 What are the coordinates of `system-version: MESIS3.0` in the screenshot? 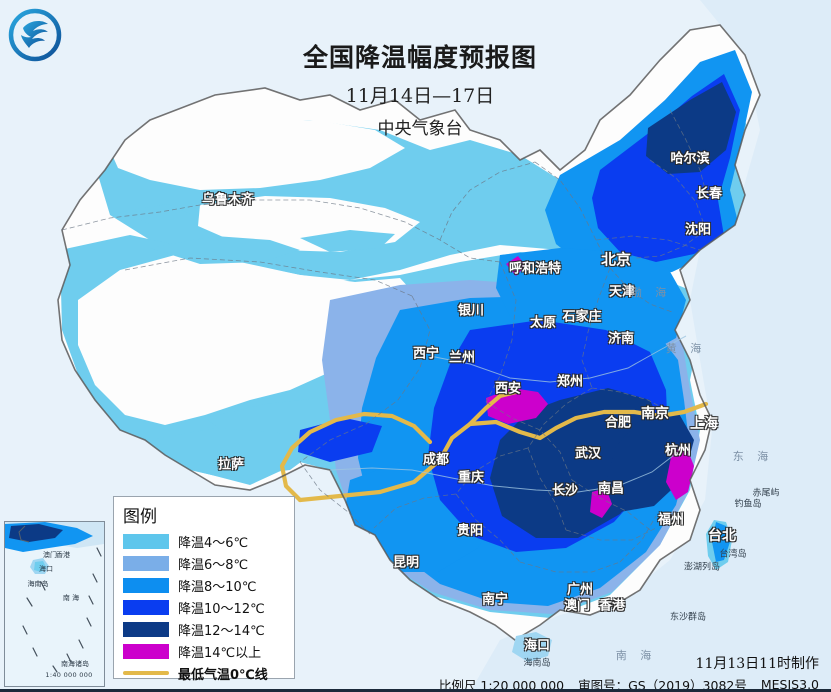 It's located at (789, 684).